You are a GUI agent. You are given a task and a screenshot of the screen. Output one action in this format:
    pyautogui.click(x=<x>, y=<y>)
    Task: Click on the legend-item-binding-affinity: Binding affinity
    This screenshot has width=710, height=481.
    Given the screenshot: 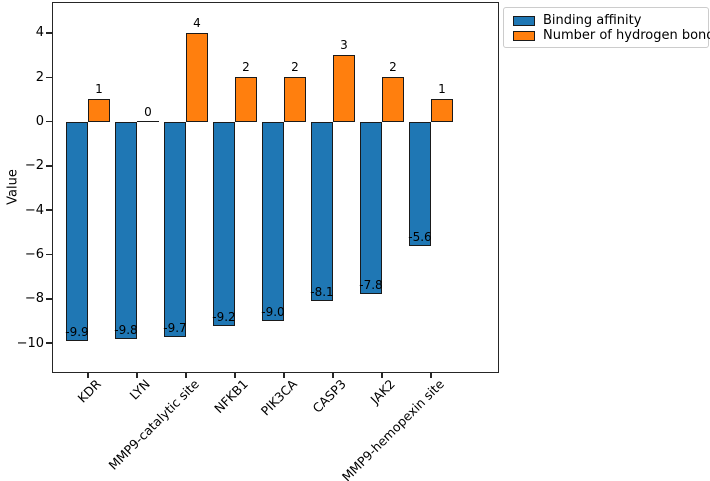 What is the action you would take?
    pyautogui.click(x=606, y=20)
    